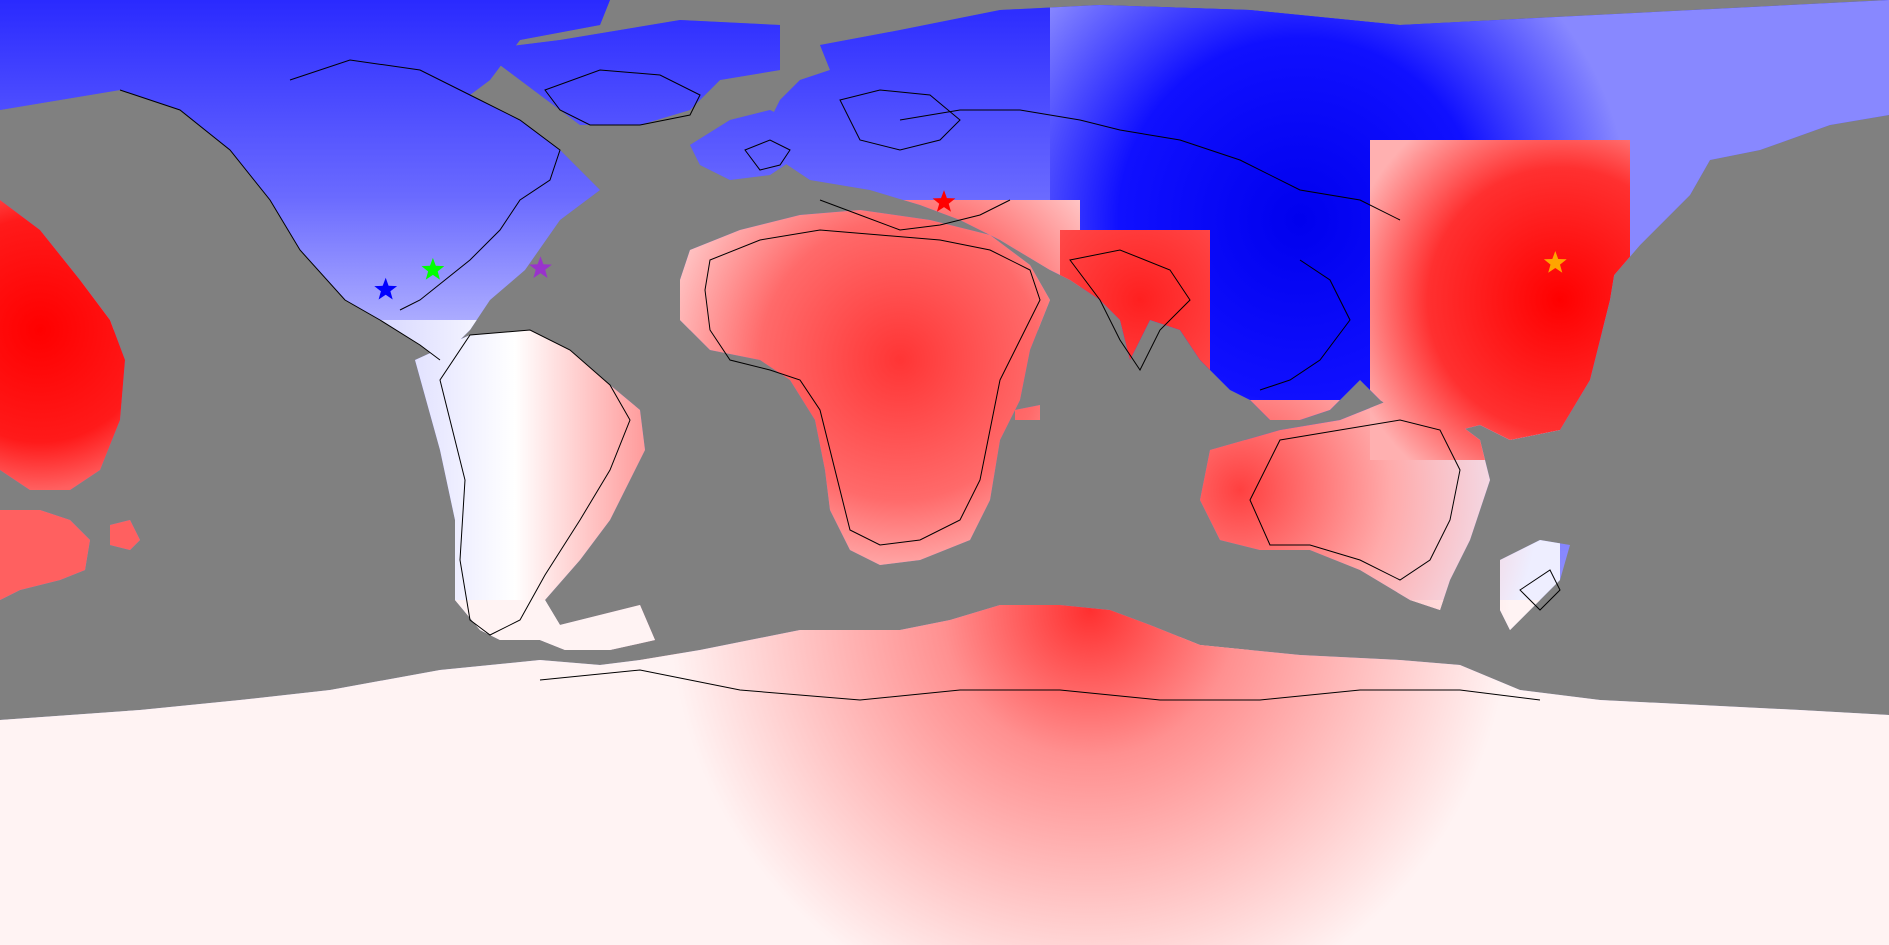 This screenshot has height=945, width=1889. What do you see at coordinates (386, 288) in the screenshot?
I see `colorado-marker` at bounding box center [386, 288].